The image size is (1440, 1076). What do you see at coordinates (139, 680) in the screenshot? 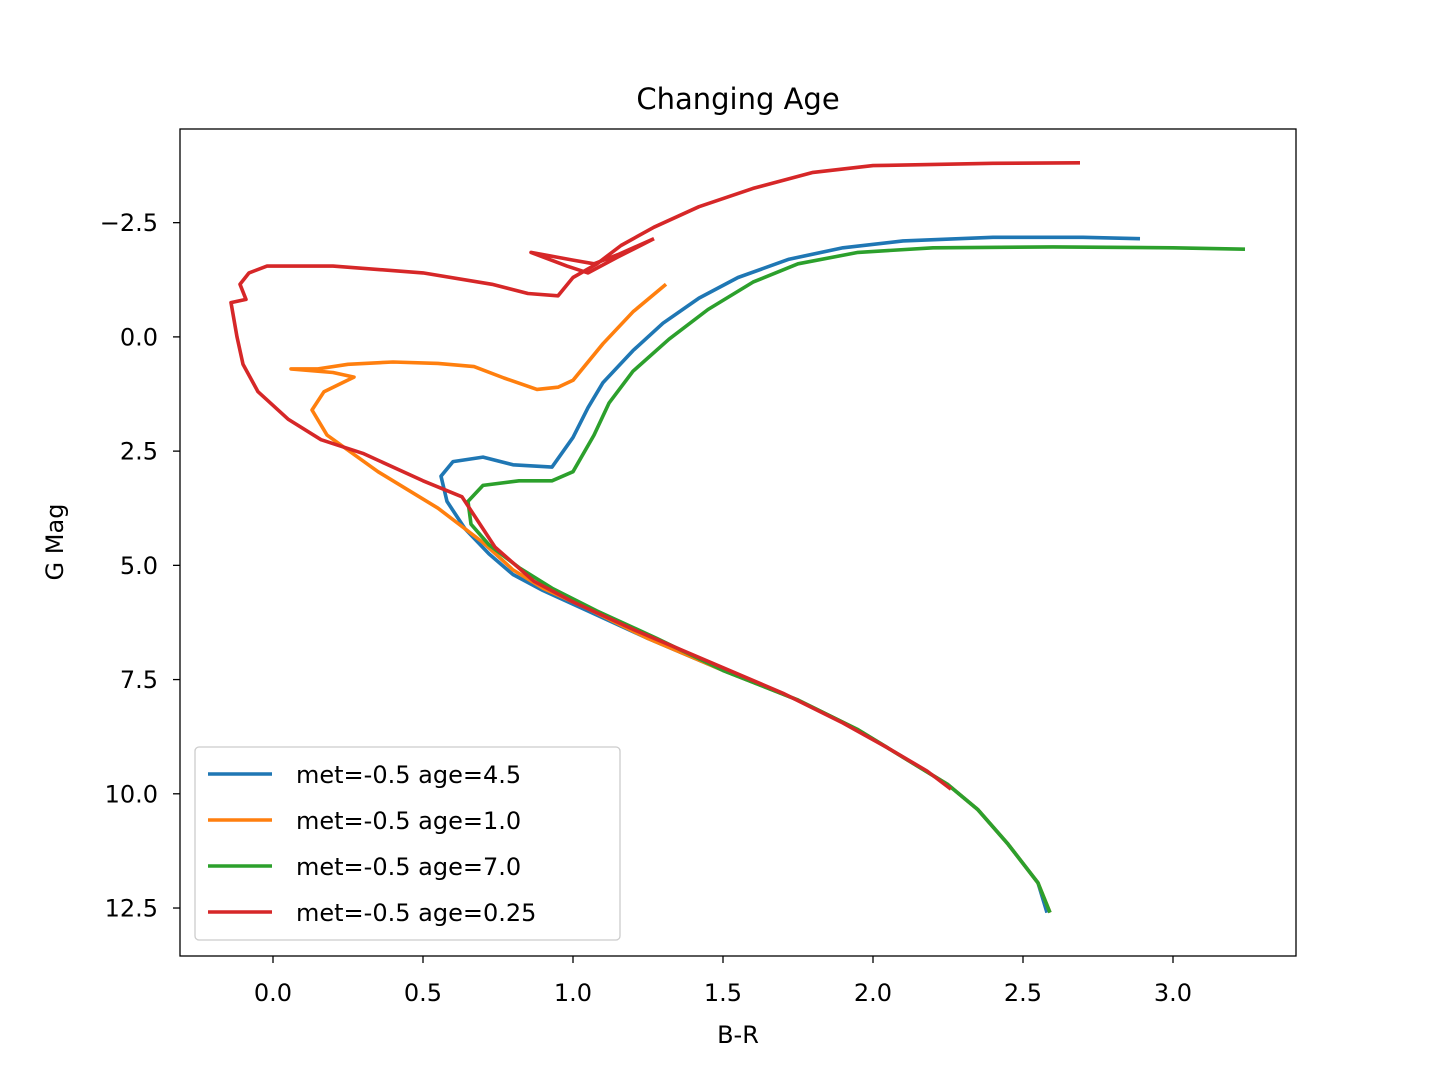
I see `y-tick-label: 7.5` at bounding box center [139, 680].